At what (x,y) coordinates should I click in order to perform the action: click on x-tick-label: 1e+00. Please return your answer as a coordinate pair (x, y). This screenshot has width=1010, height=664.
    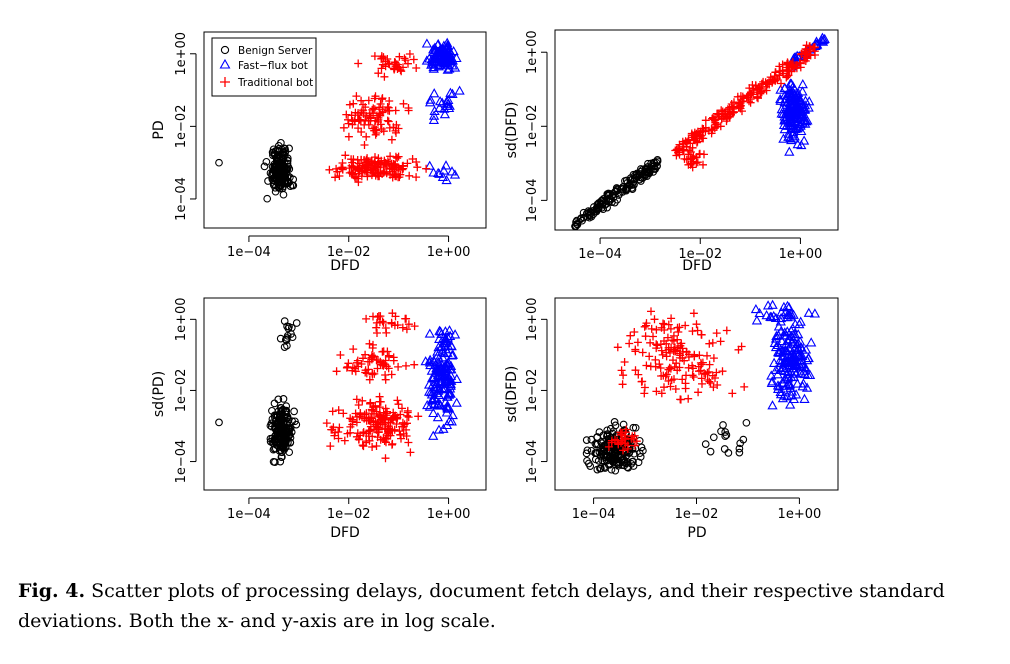
    Looking at the image, I should click on (801, 254).